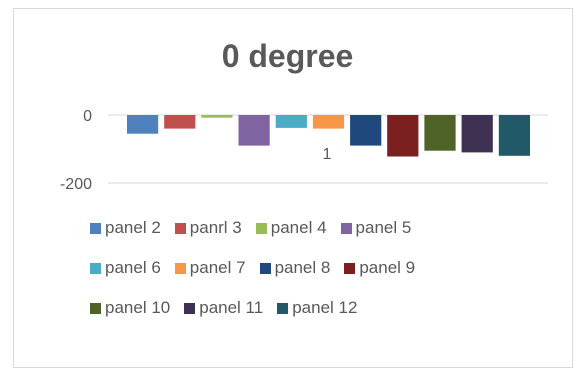 This screenshot has width=575, height=368. I want to click on legend-label: panel 12, so click(325, 307).